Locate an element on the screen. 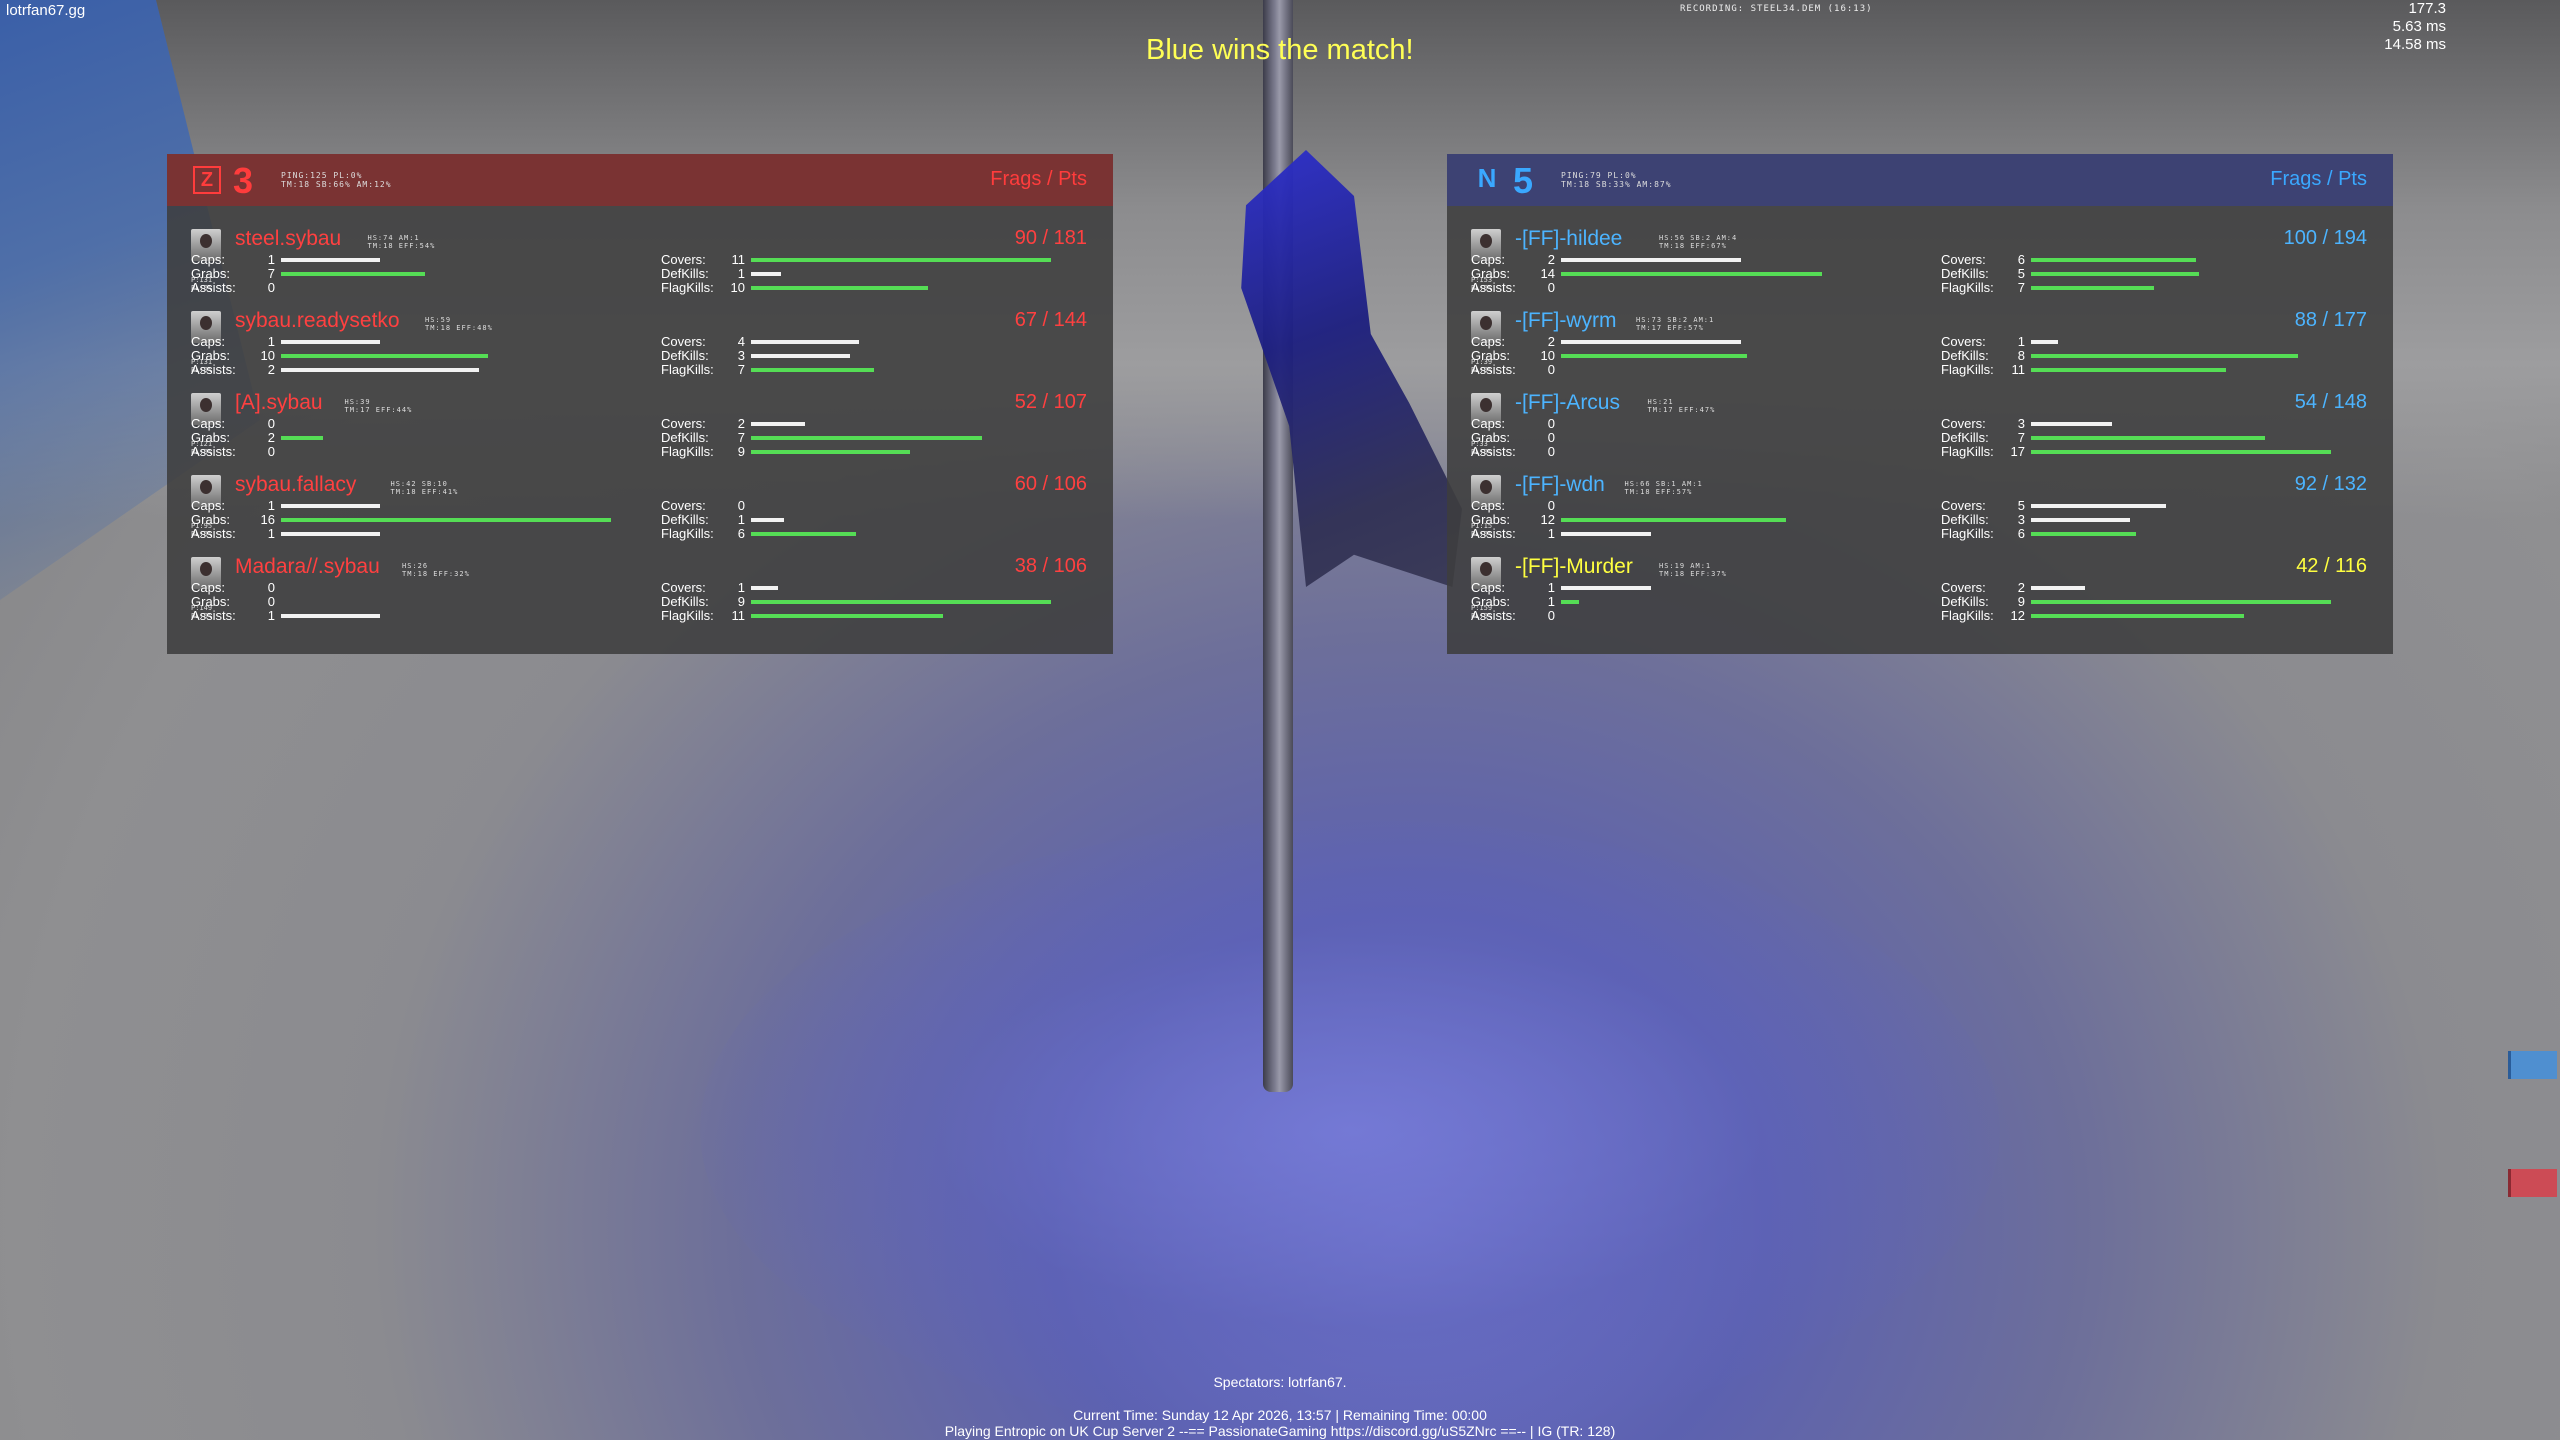  blue-team-info-line1: PING:79 PL:0% is located at coordinates (1599, 175).